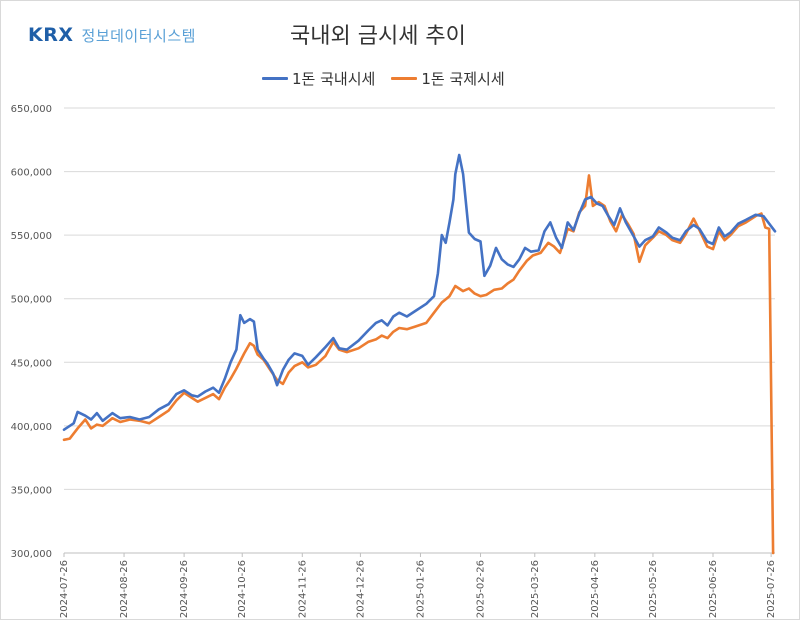 The height and width of the screenshot is (620, 800). I want to click on logo-text: 정보데이터시스템, so click(138, 35).